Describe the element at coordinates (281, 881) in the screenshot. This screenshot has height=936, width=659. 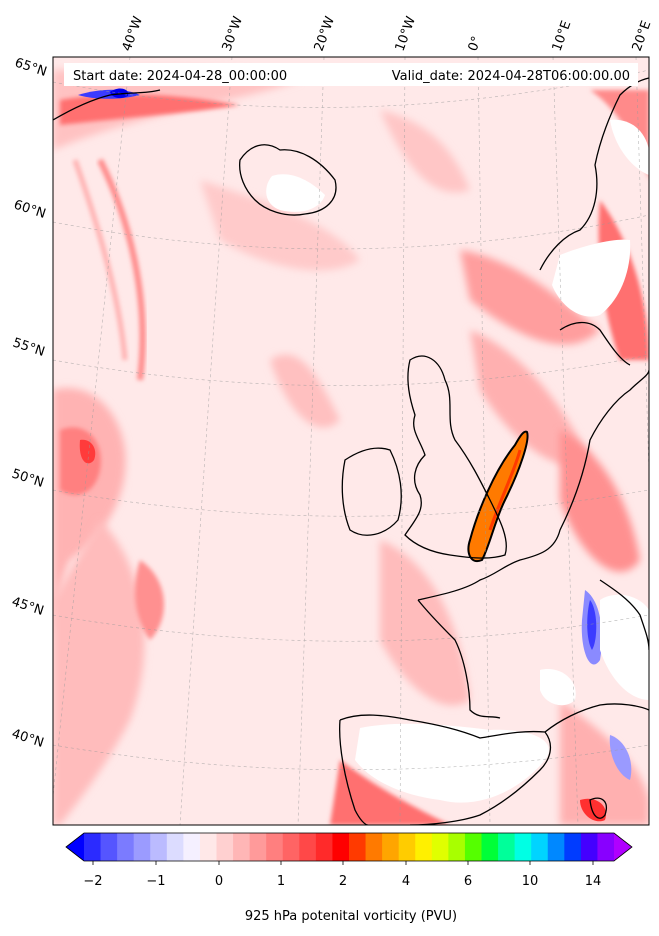
I see `colorbar-tick-label: 1` at that location.